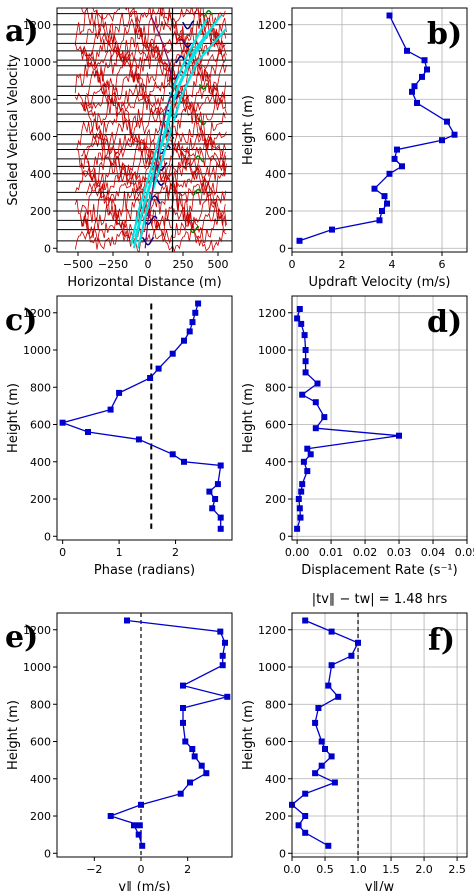 The height and width of the screenshot is (891, 474). What do you see at coordinates (358, 869) in the screenshot?
I see `x-tick-label: 1.0` at bounding box center [358, 869].